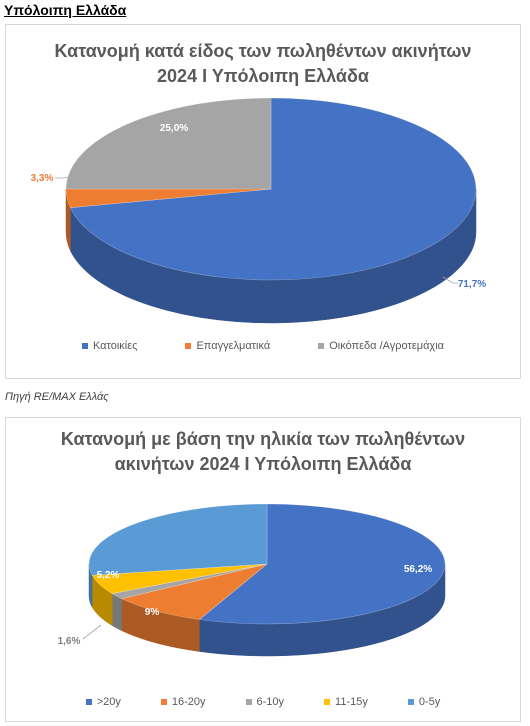 Image resolution: width=530 pixels, height=726 pixels. I want to click on data-label-16-20y: 9%, so click(152, 612).